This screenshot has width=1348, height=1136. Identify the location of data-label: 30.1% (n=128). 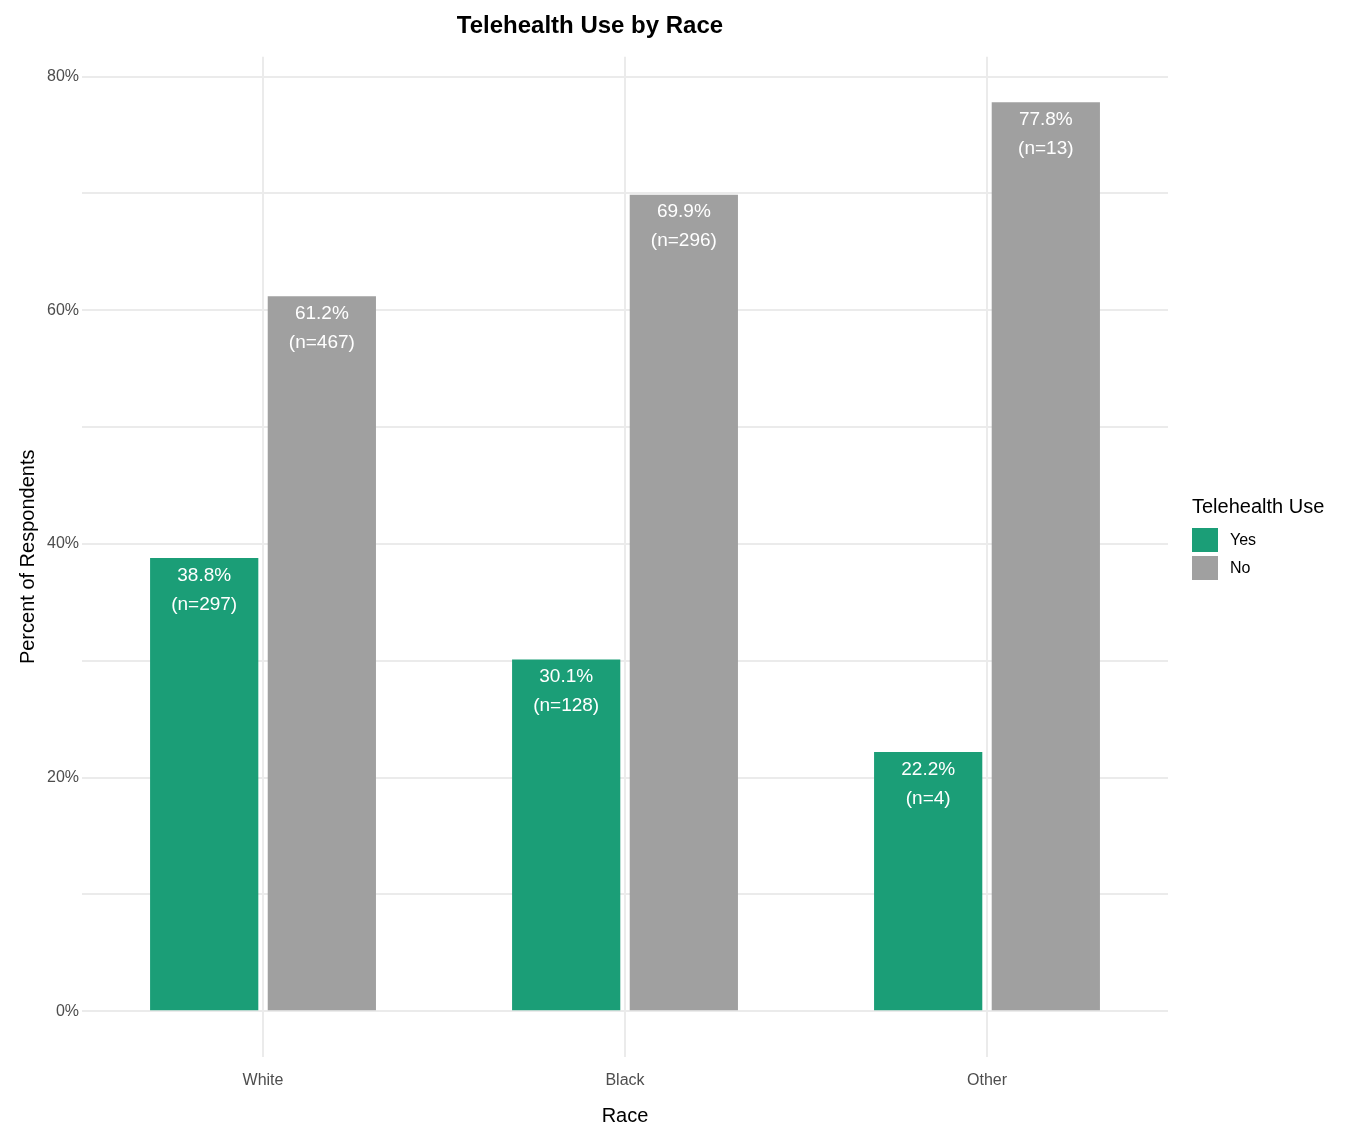
(566, 690).